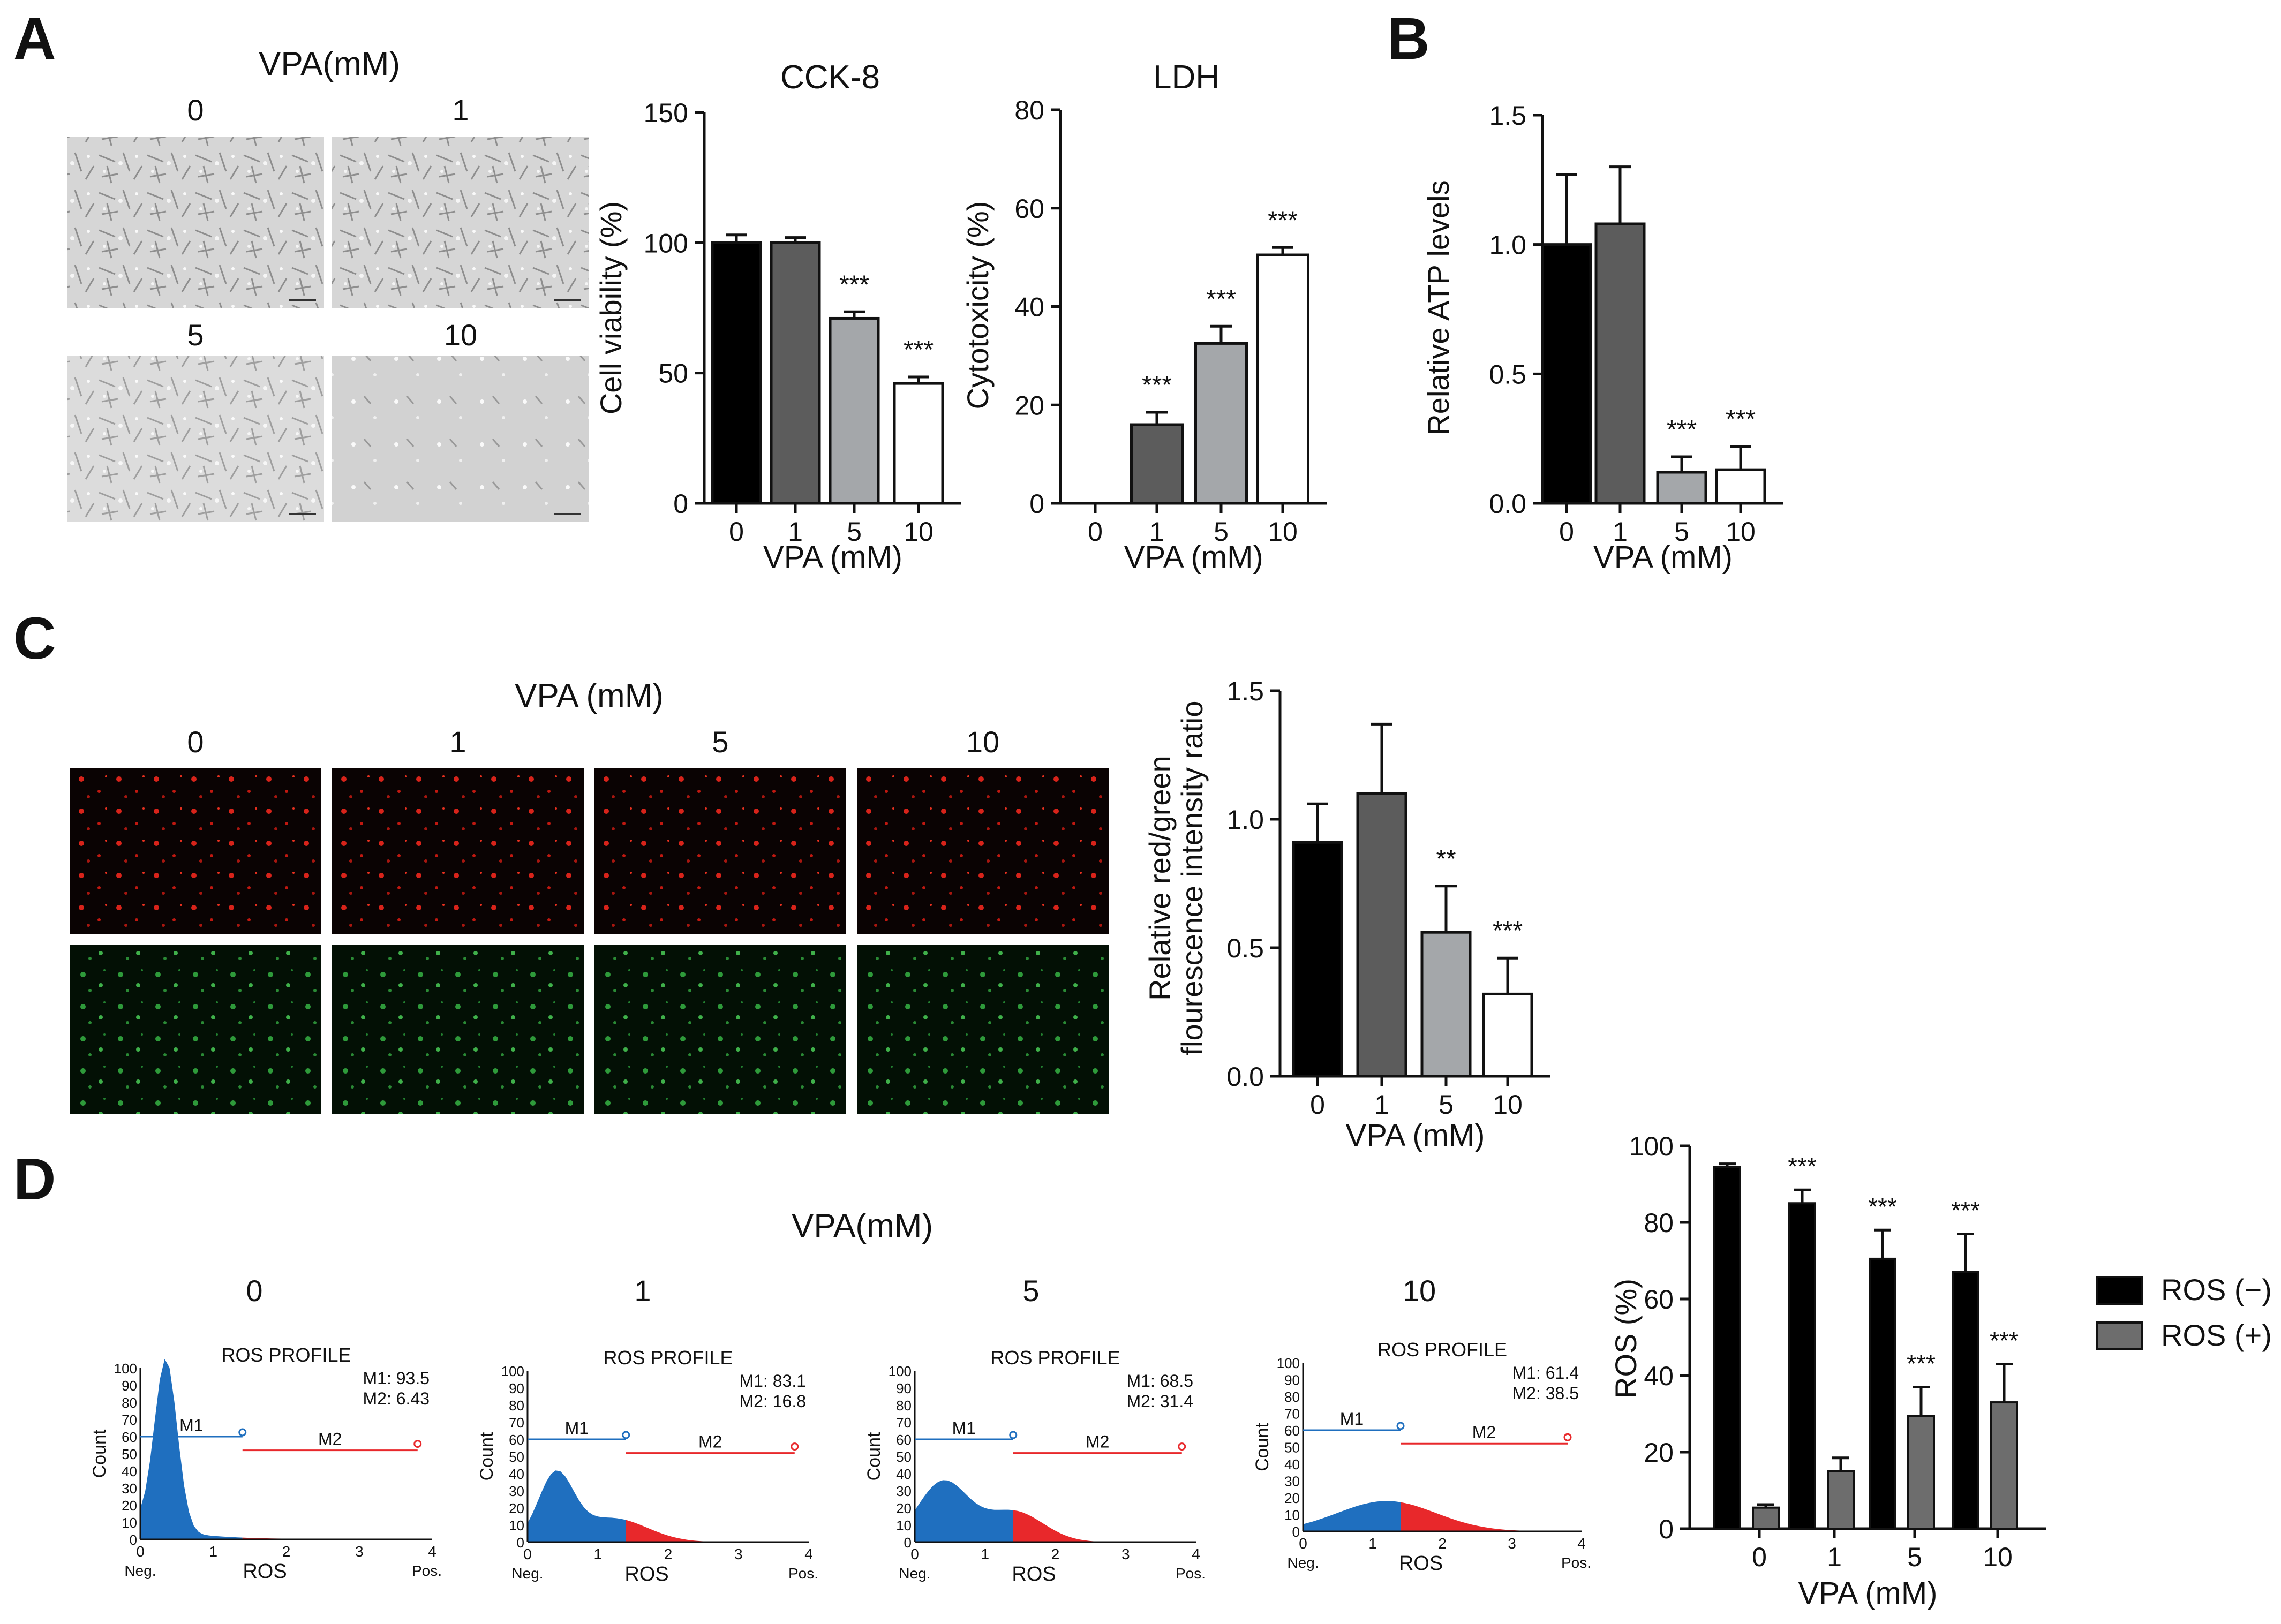 This screenshot has width=2281, height=1624. Describe the element at coordinates (213, 1551) in the screenshot. I see `flow-x-tick-label: 1` at that location.